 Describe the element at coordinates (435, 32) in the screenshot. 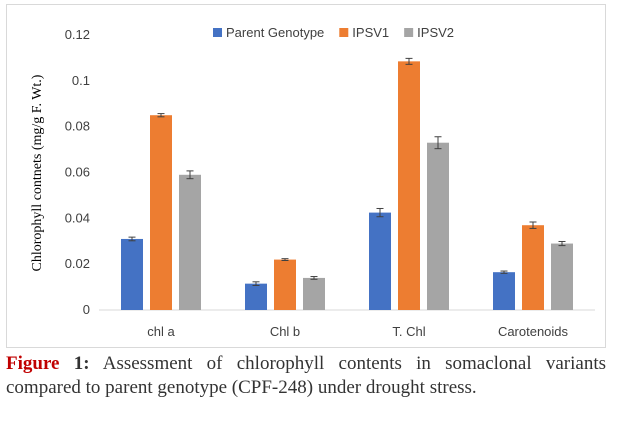

I see `legend-label: IPSV2` at that location.